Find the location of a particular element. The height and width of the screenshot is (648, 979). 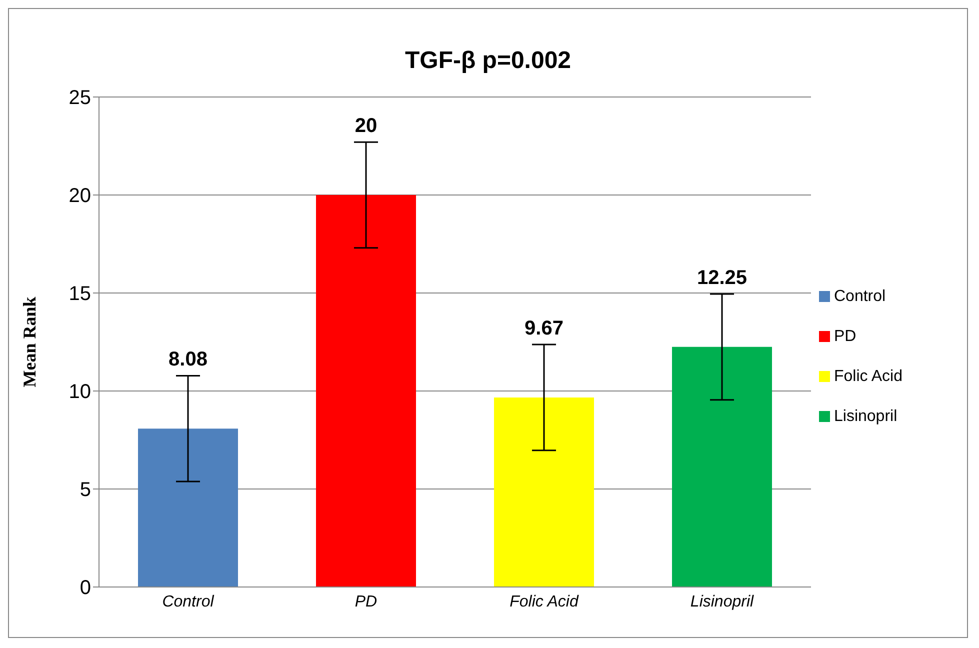

data-label: 12.25 is located at coordinates (722, 277).